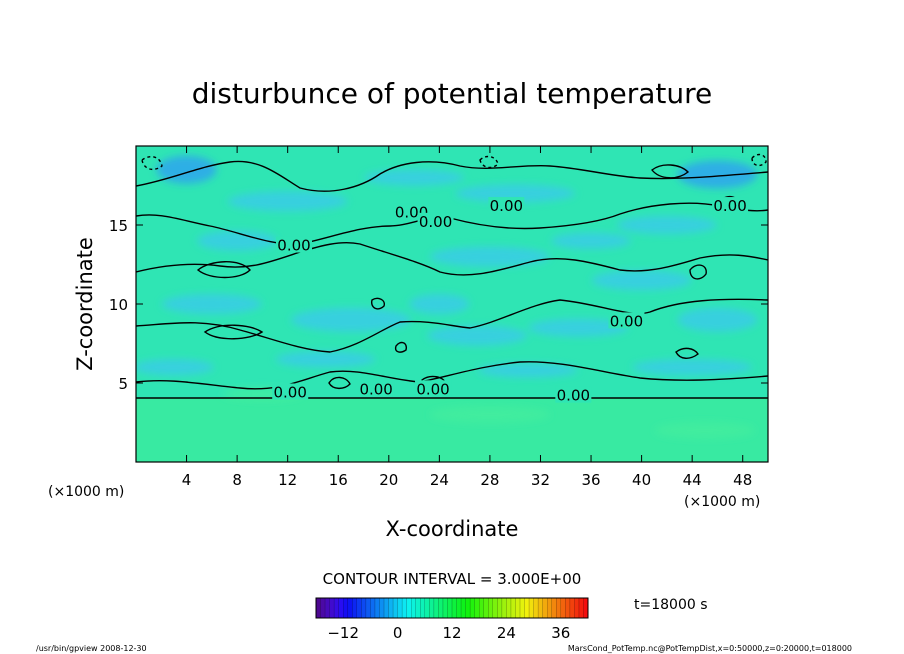 This screenshot has width=904, height=654. I want to click on time-label: t=18000 s, so click(671, 605).